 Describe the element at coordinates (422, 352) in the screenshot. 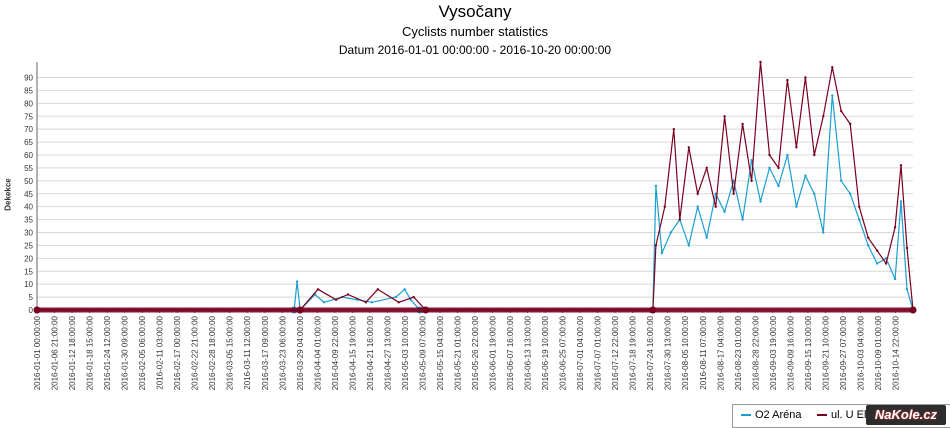

I see `x-tick-label: 2016-05-09 07:00:00` at that location.